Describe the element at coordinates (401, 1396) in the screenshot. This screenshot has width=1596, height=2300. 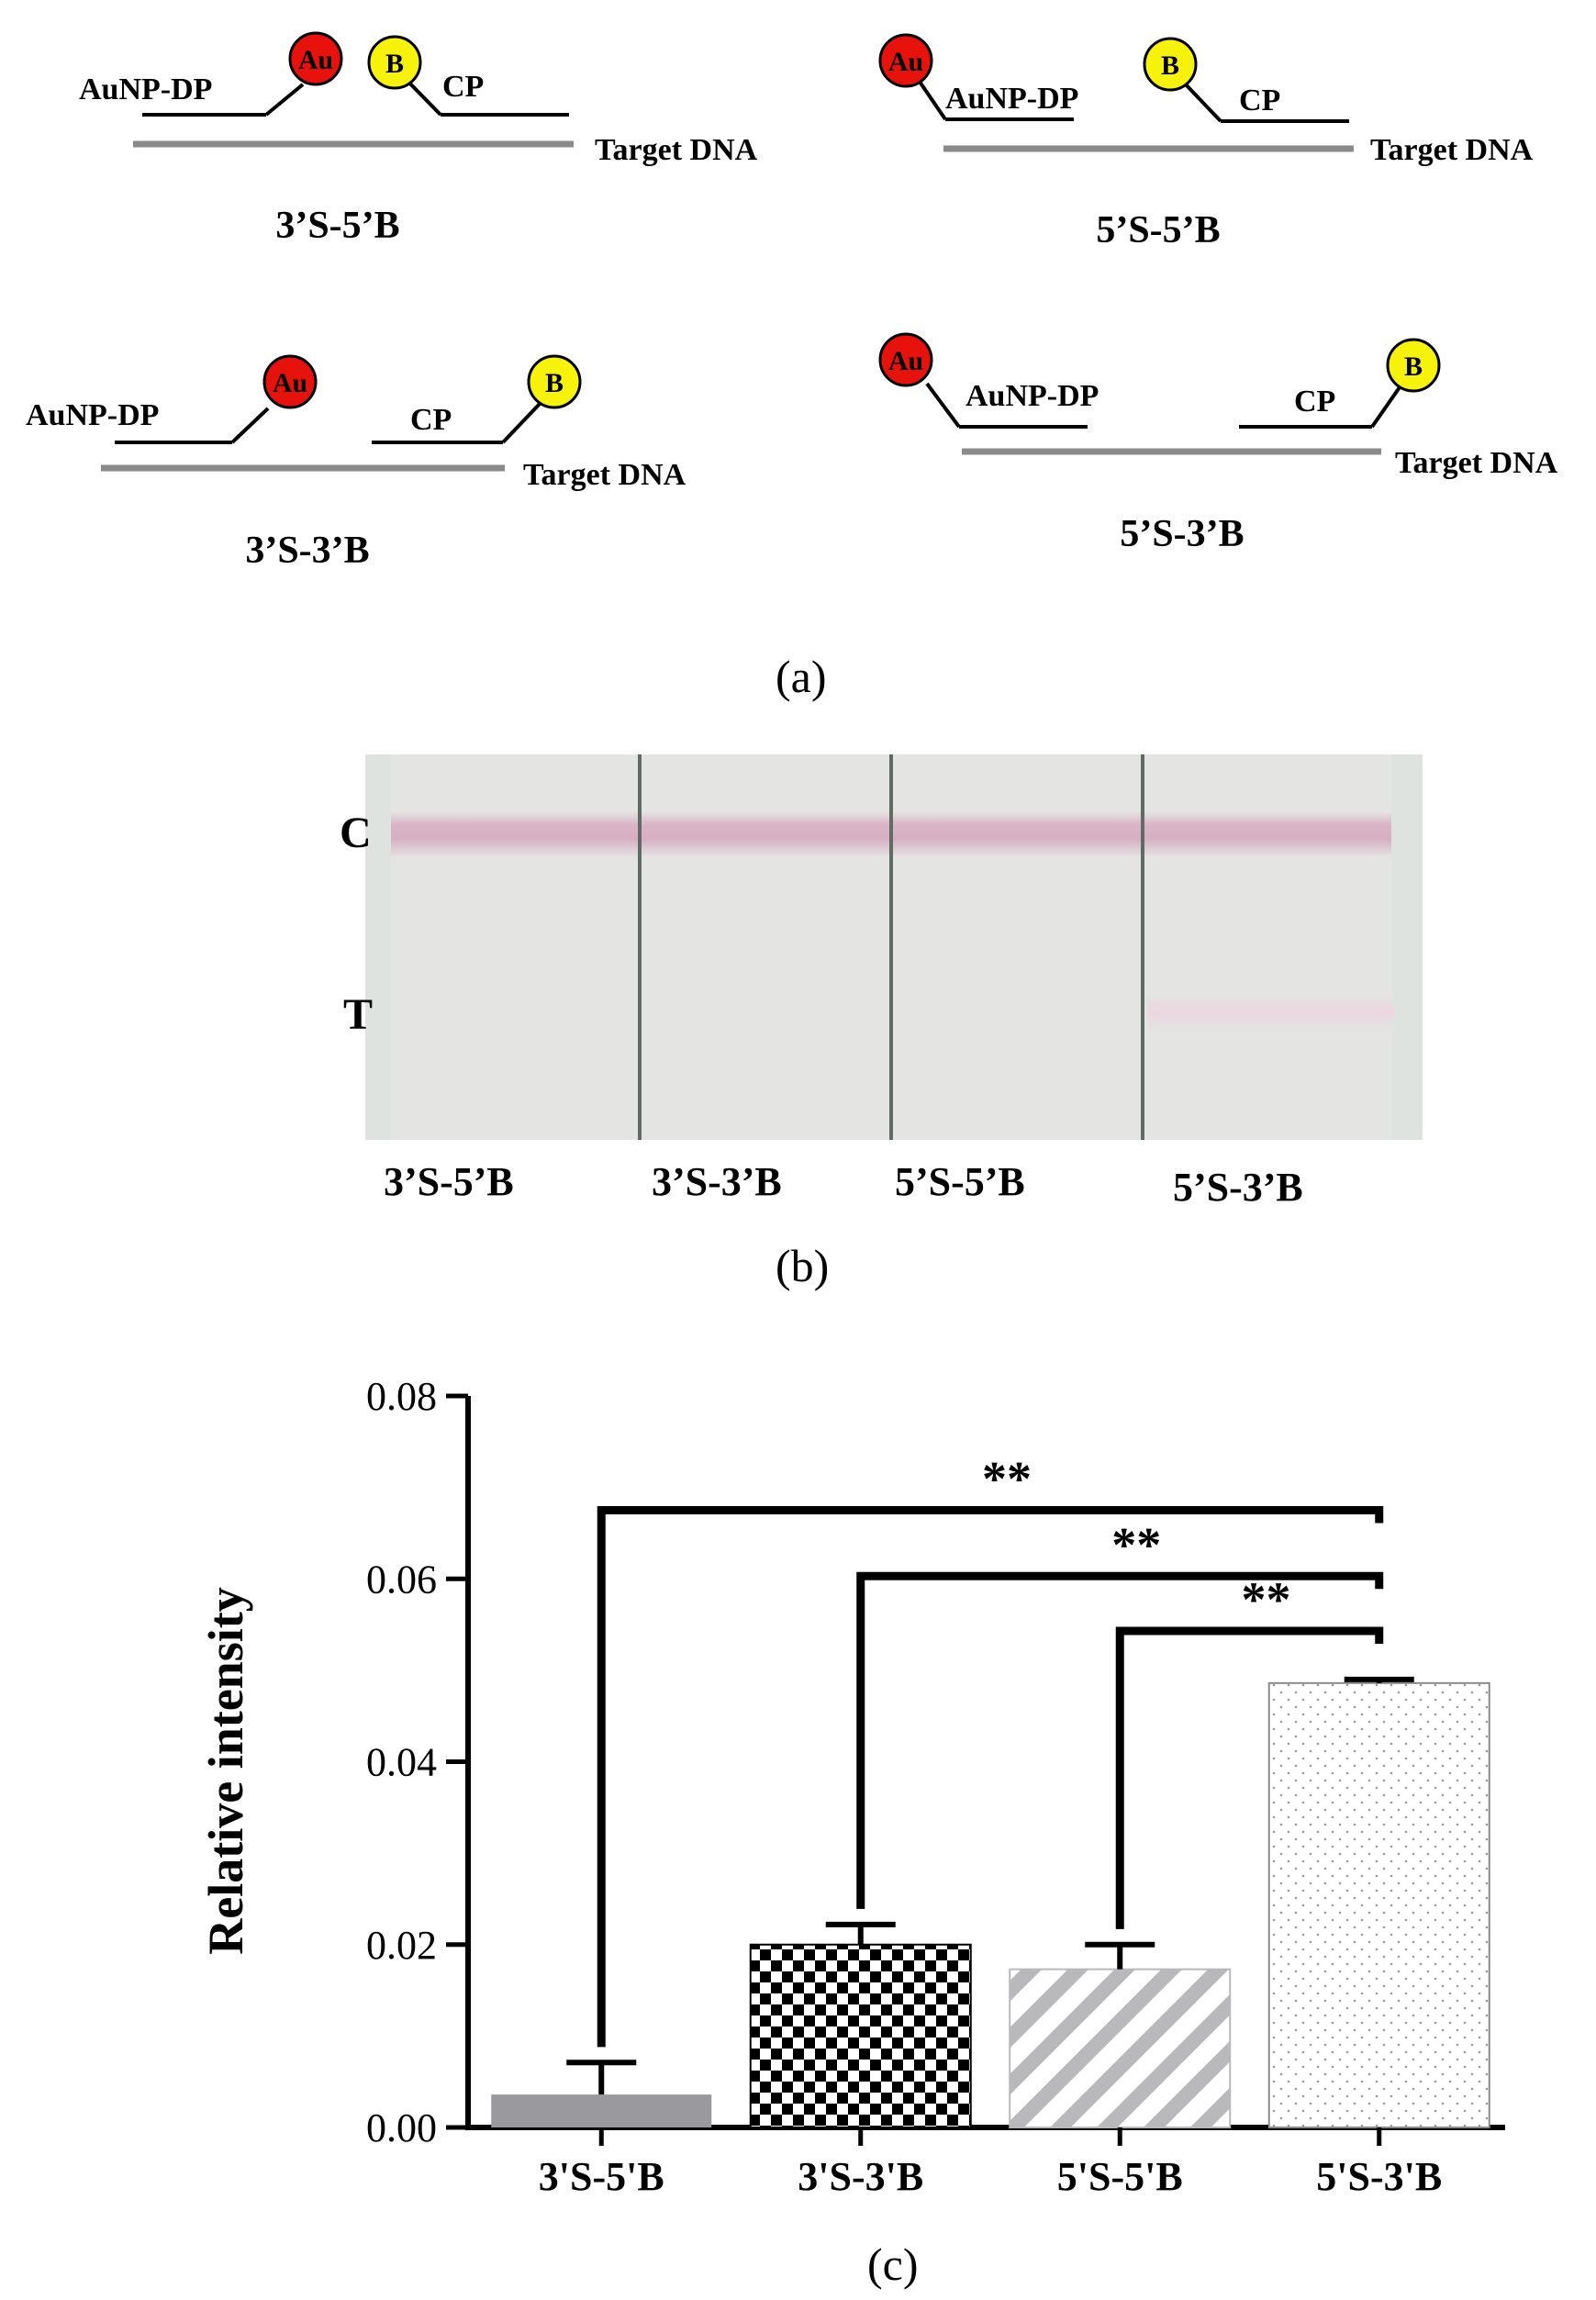
I see `y-tick-label: 0.08` at that location.